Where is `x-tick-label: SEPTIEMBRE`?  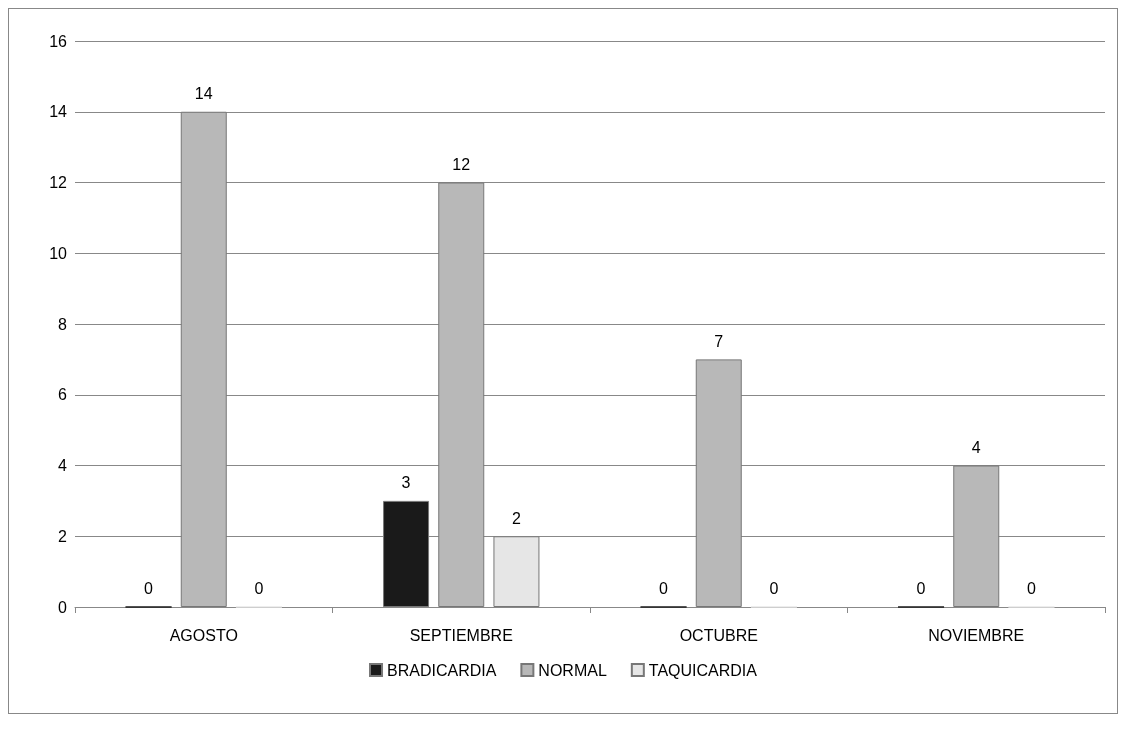
x-tick-label: SEPTIEMBRE is located at coordinates (461, 635).